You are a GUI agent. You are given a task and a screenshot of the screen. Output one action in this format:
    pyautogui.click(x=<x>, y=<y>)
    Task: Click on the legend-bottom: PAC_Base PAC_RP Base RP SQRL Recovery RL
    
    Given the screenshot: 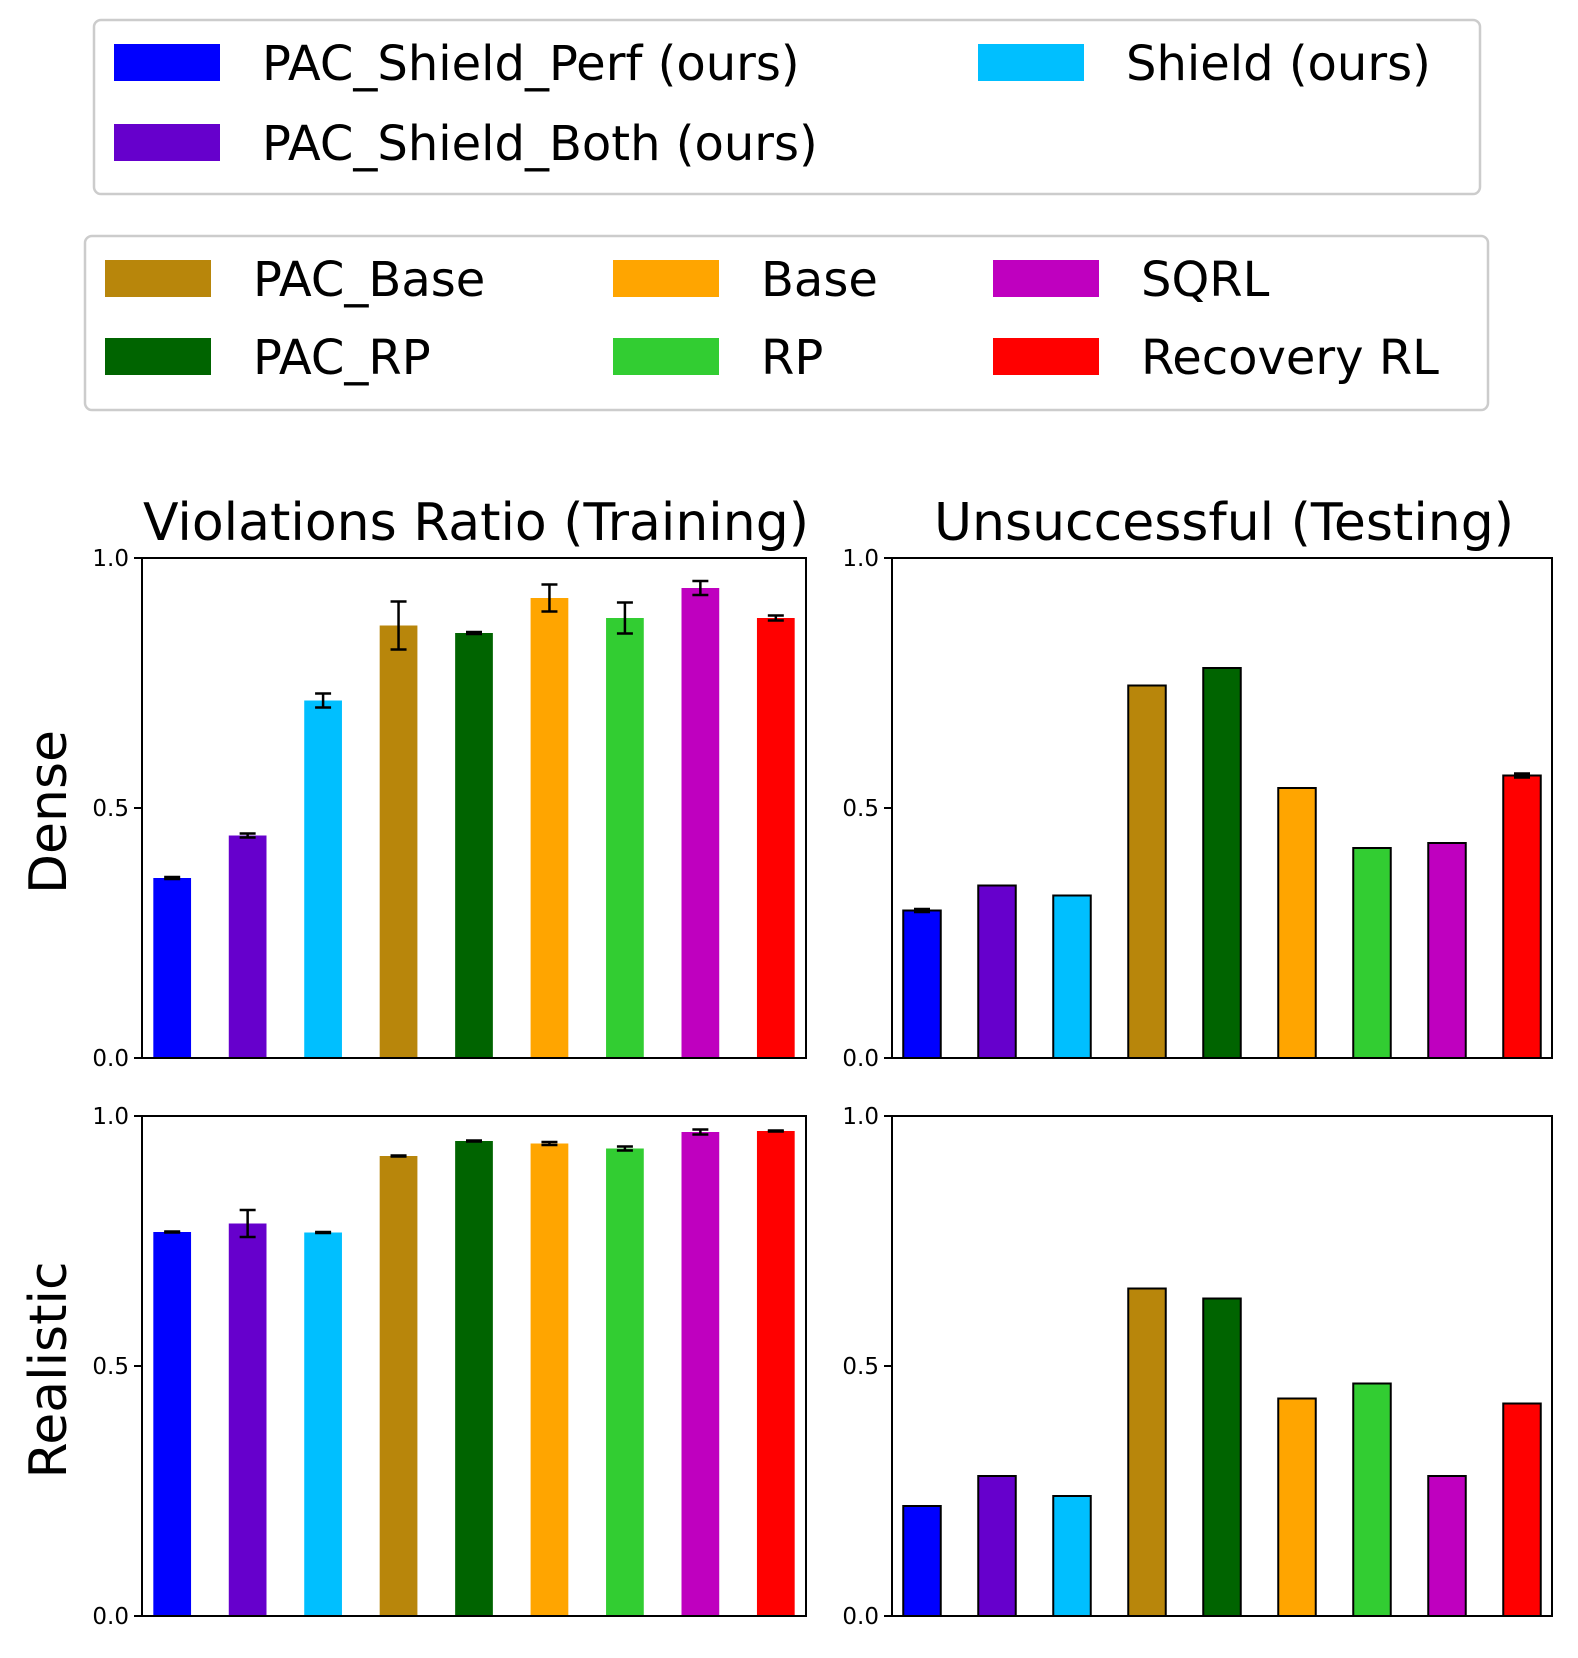 What is the action you would take?
    pyautogui.click(x=786, y=323)
    